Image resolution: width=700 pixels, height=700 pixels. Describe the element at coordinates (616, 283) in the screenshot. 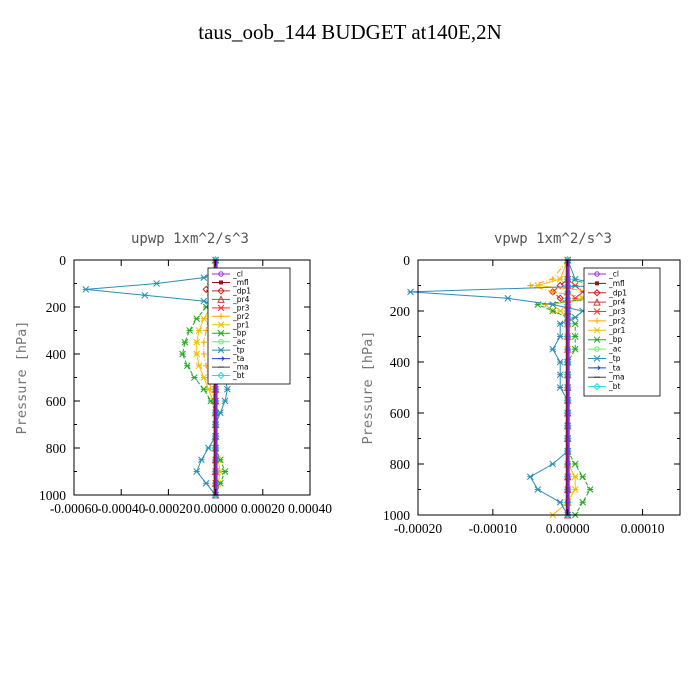

I see `legend-label: _mfl` at that location.